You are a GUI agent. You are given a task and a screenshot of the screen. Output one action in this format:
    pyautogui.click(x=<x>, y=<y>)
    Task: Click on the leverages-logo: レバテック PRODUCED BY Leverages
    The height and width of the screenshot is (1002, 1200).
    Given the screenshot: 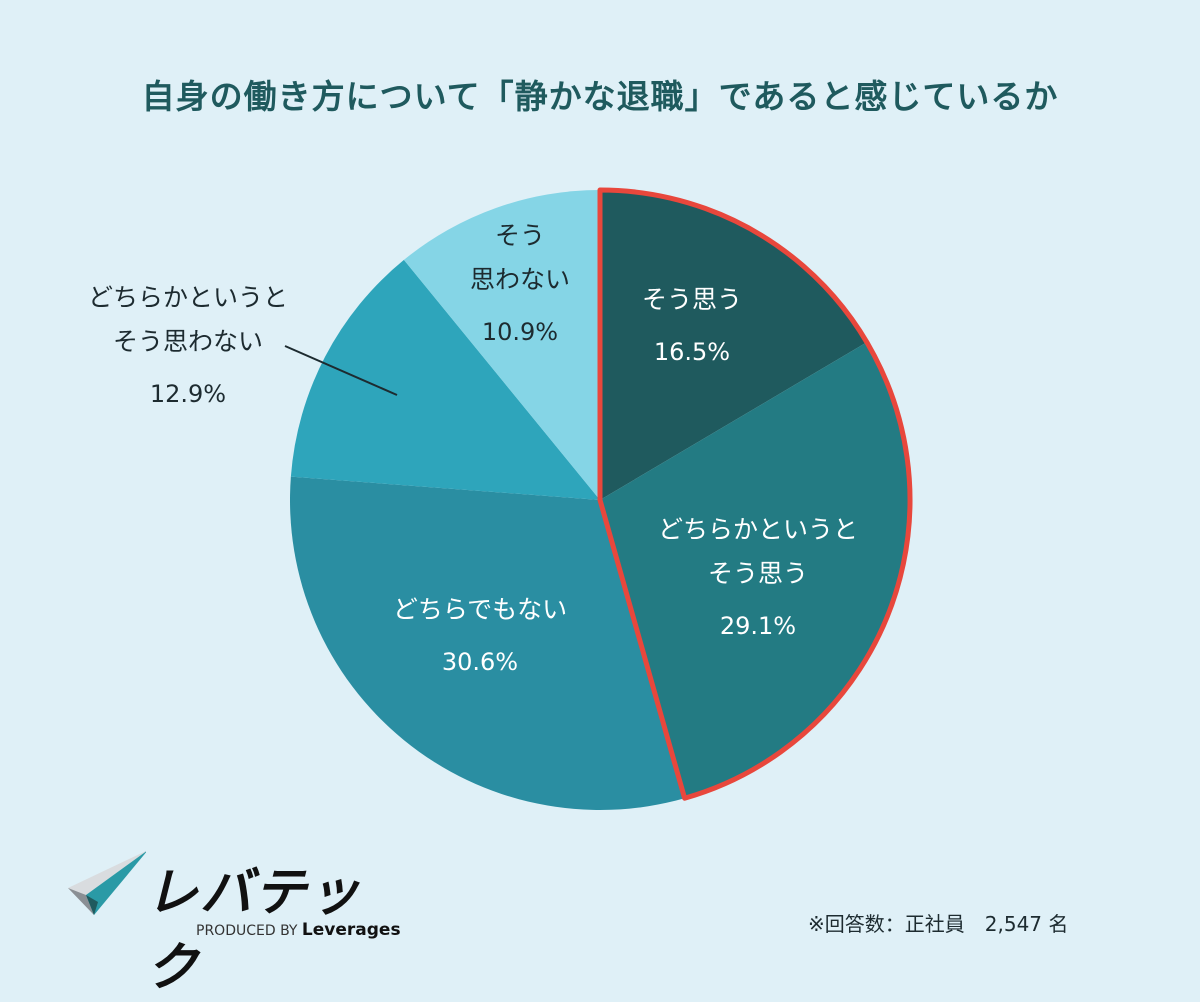 What is the action you would take?
    pyautogui.click(x=233, y=924)
    